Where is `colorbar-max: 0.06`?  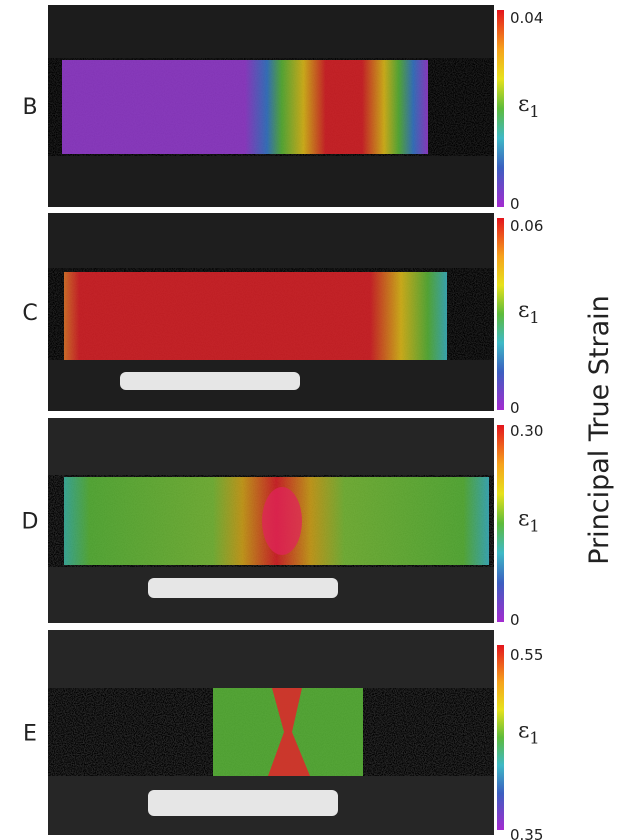
colorbar-max: 0.06 is located at coordinates (526, 226).